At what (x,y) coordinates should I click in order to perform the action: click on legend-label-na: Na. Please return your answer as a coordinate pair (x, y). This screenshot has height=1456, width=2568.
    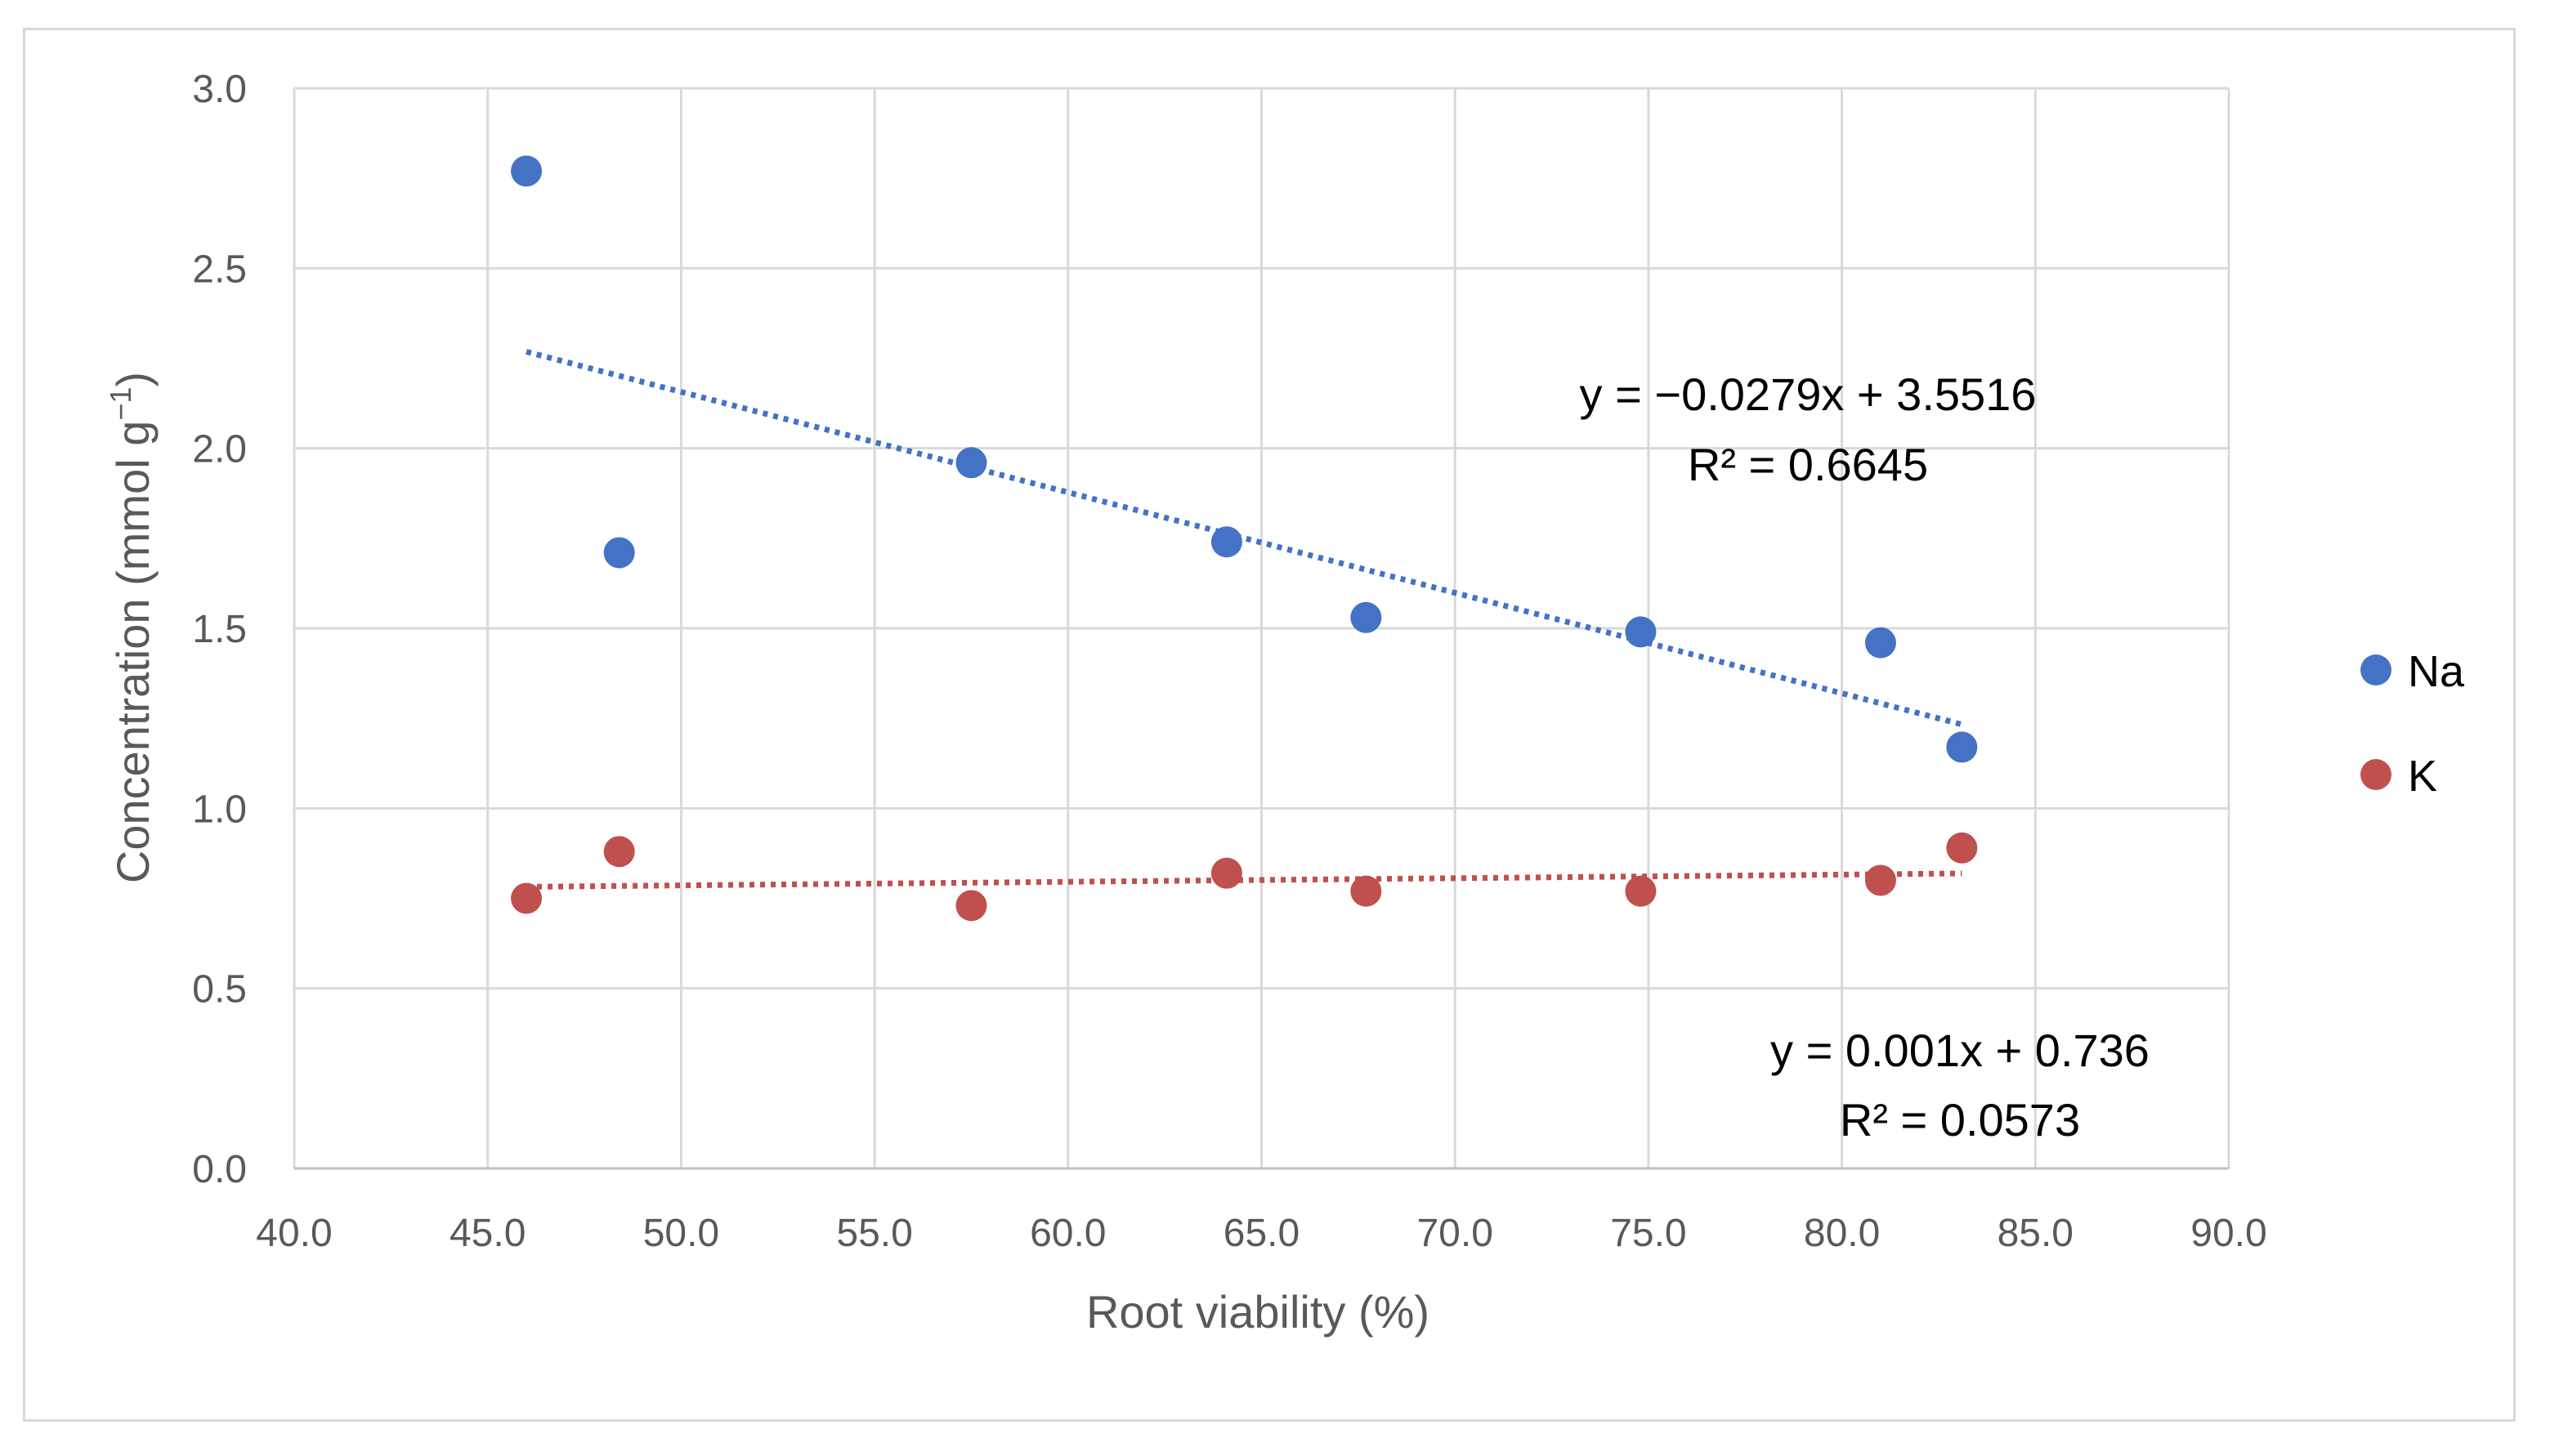
    Looking at the image, I should click on (2436, 671).